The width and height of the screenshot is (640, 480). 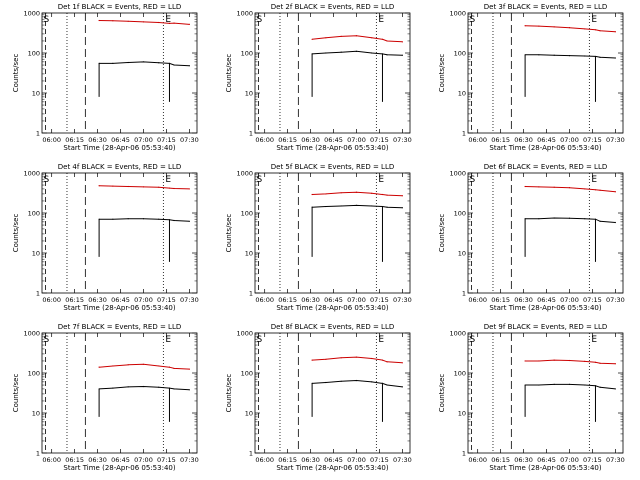 What do you see at coordinates (47, 20) in the screenshot?
I see `marker-s-label: S` at bounding box center [47, 20].